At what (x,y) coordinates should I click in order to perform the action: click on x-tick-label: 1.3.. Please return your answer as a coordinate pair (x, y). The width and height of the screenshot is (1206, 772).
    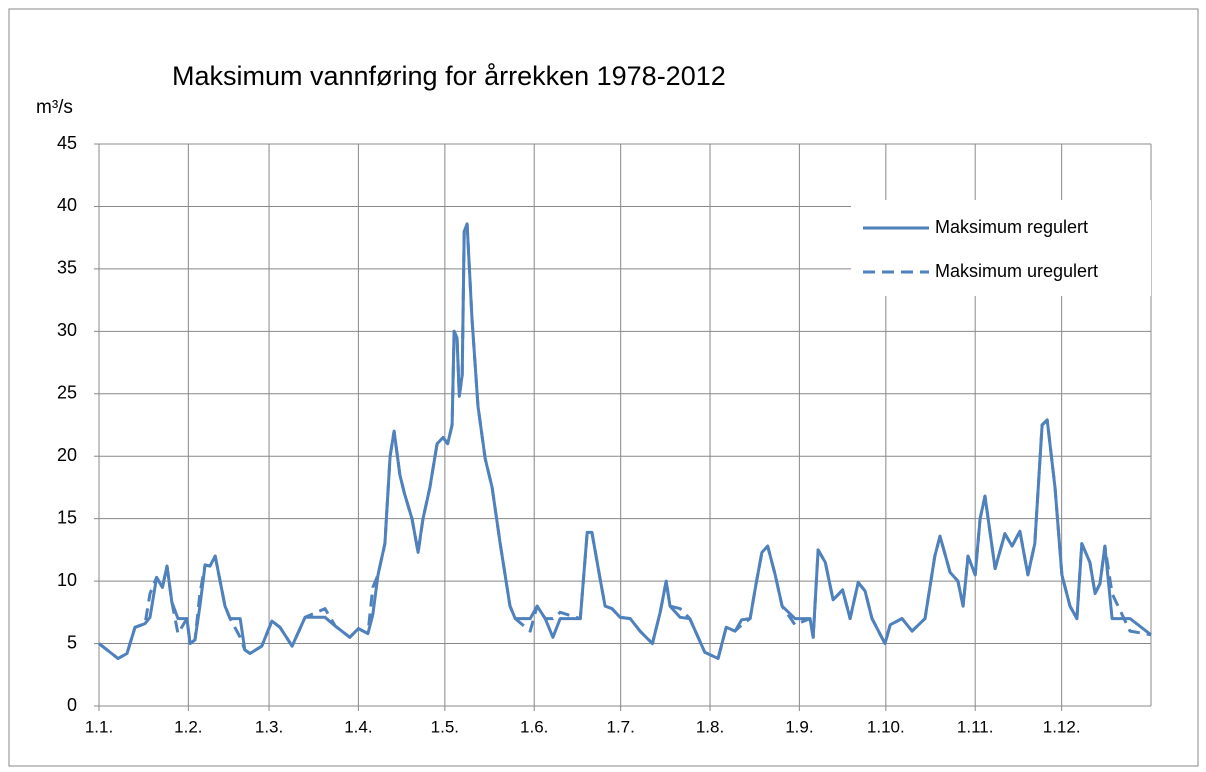
    Looking at the image, I should click on (269, 726).